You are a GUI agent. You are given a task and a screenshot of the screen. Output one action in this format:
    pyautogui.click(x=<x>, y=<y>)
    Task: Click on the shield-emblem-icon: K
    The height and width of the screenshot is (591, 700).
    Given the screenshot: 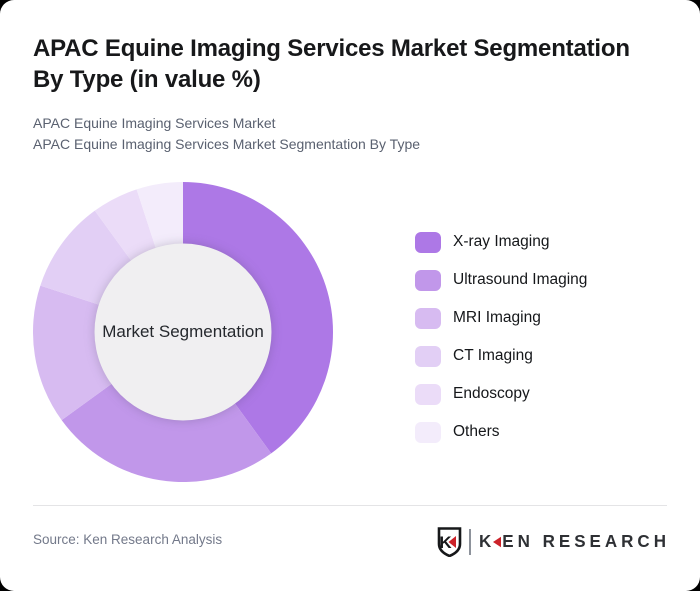 What is the action you would take?
    pyautogui.click(x=449, y=542)
    